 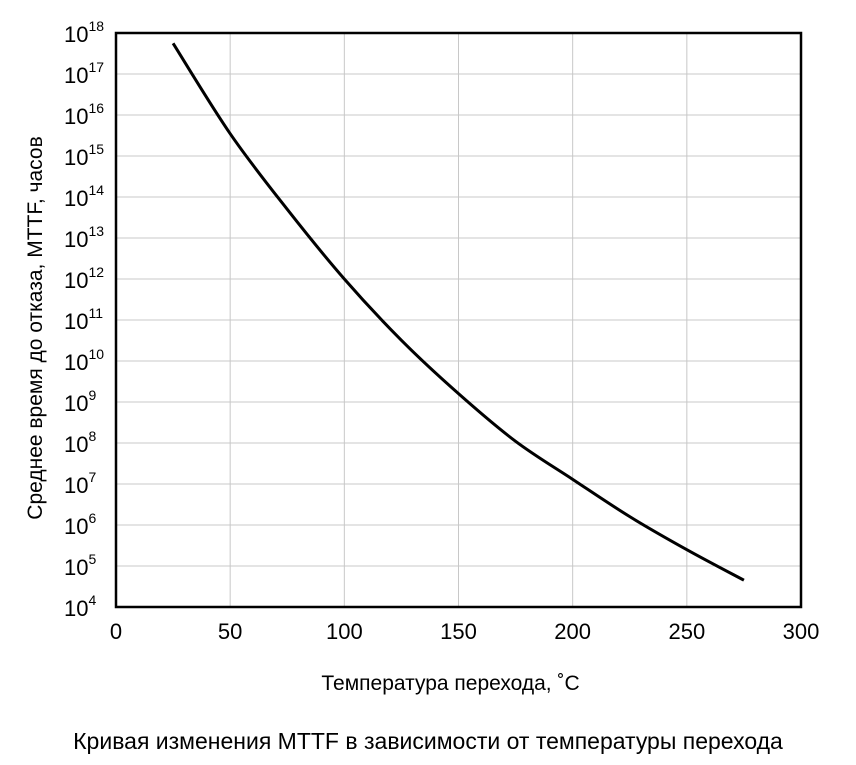 I want to click on x-tick-labels: 0 50 100 150 200 250 300, so click(x=464, y=631).